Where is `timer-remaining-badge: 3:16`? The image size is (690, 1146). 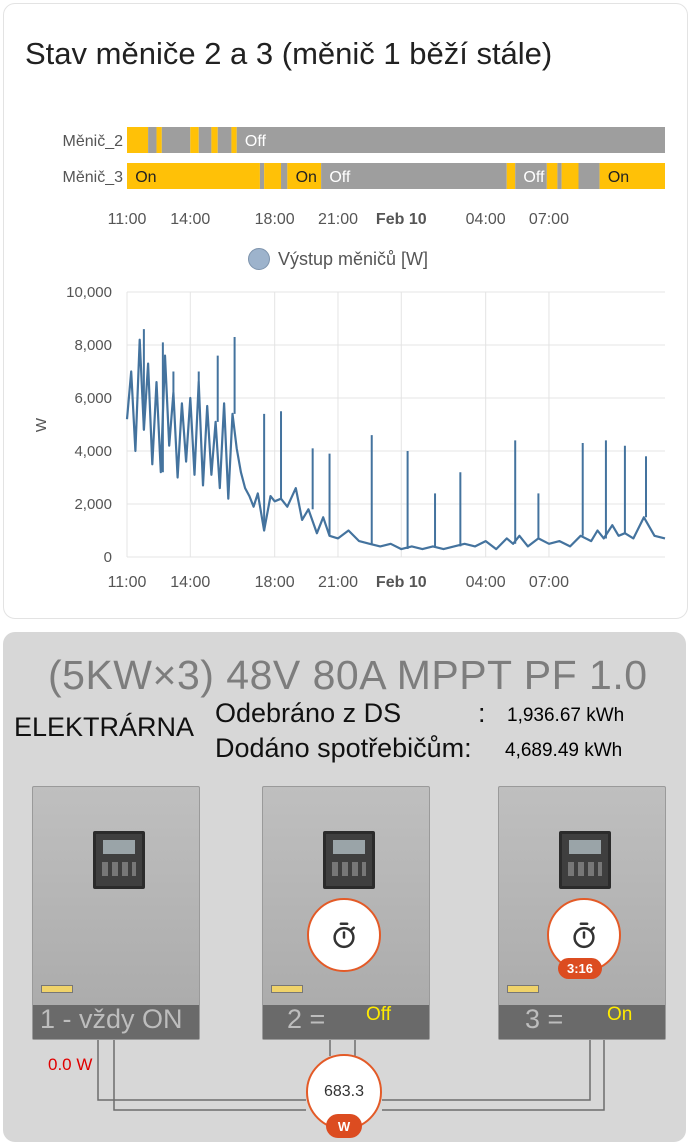
timer-remaining-badge: 3:16 is located at coordinates (580, 968).